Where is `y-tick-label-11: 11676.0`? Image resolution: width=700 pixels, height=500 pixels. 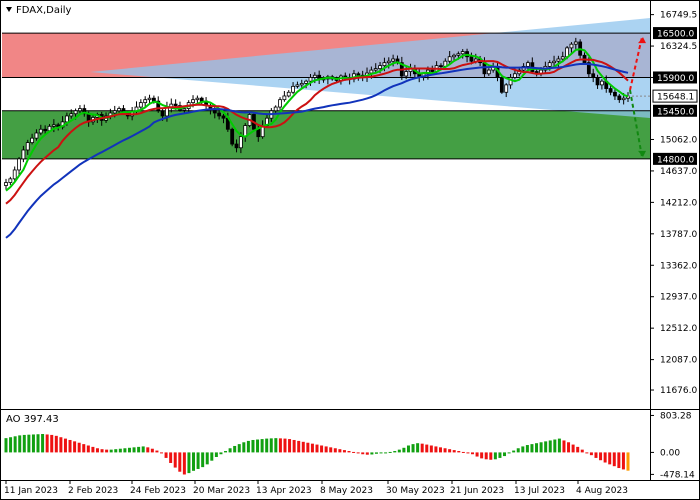
y-tick-label-11: 11676.0 is located at coordinates (678, 391).